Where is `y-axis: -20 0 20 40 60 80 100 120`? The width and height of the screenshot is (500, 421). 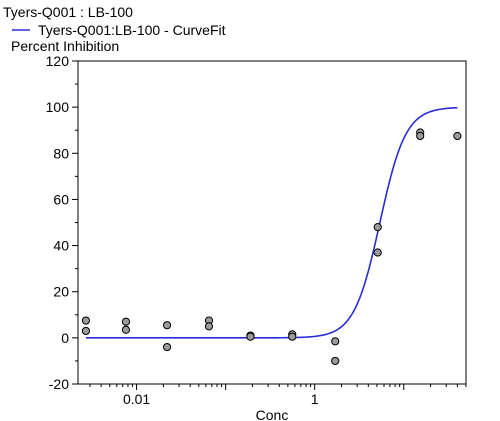
y-axis: -20 0 20 40 60 80 100 120 is located at coordinates (62, 222).